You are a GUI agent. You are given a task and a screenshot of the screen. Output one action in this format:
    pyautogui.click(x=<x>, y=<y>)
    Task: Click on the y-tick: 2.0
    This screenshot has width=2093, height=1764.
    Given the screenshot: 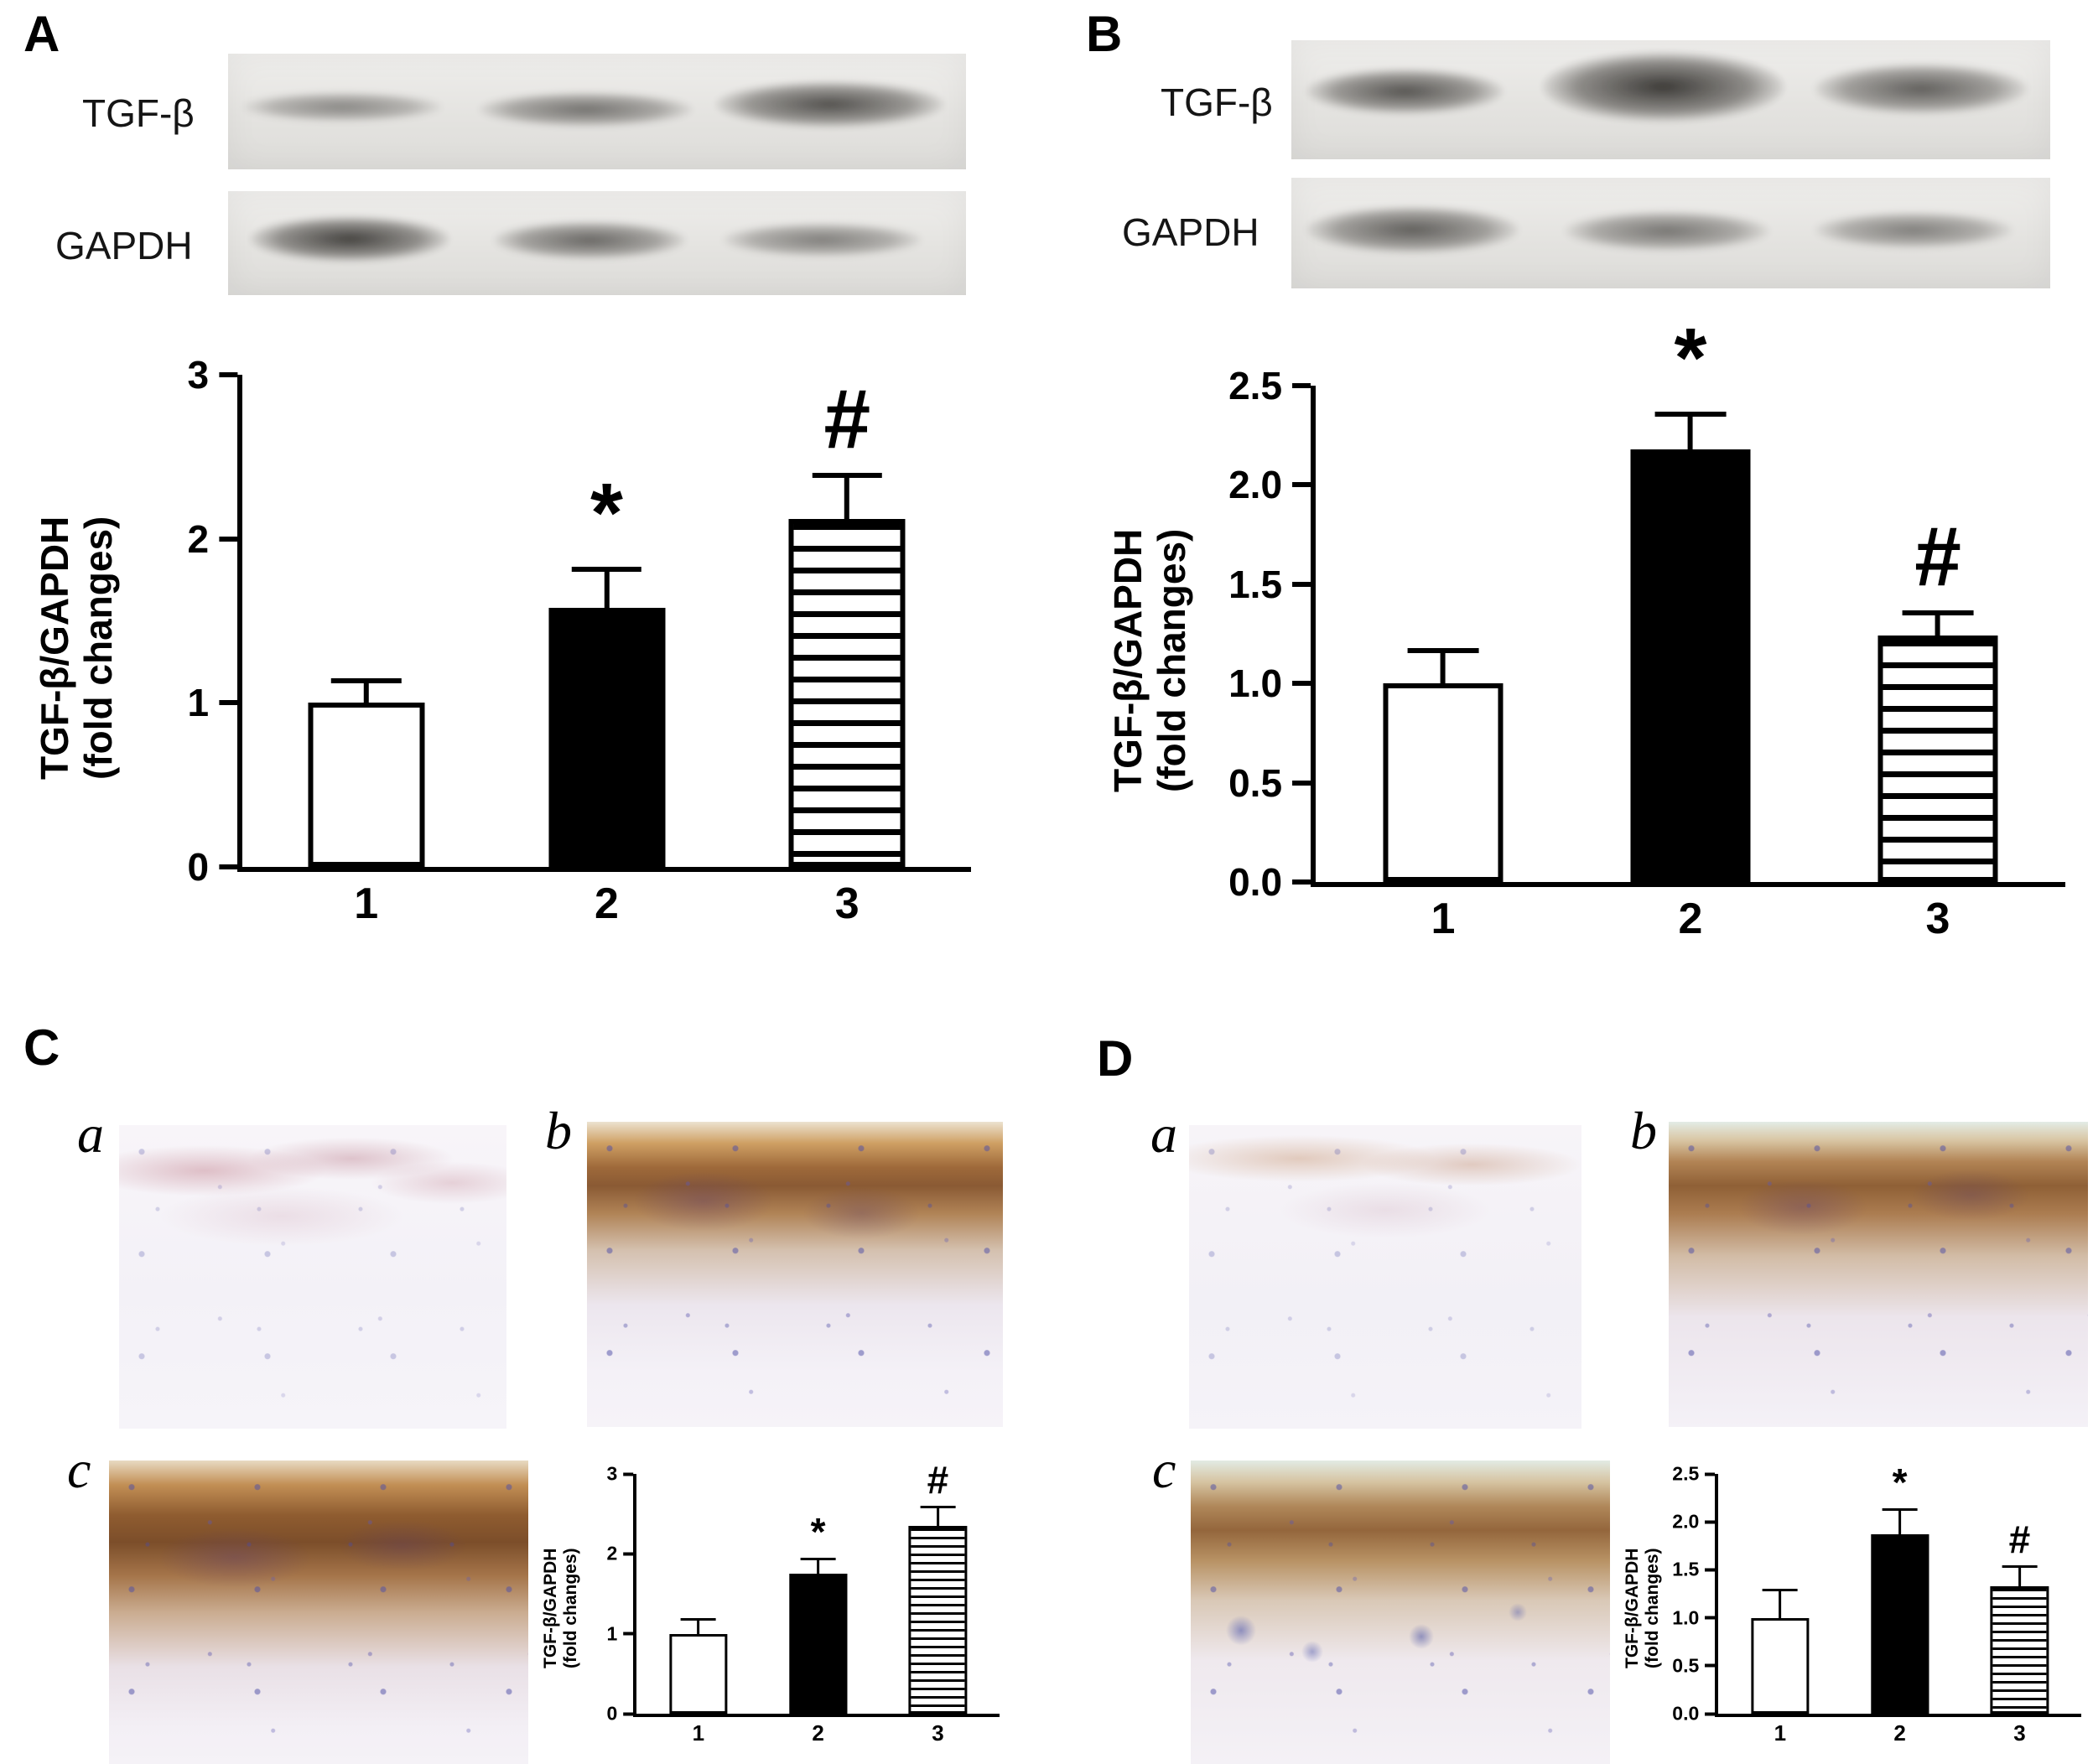 What is the action you would take?
    pyautogui.click(x=1694, y=1521)
    